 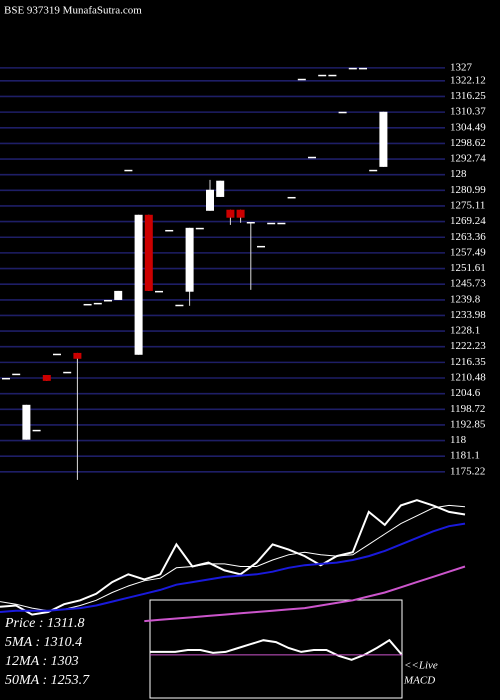 I want to click on y-tick-label: 1192.85, so click(x=468, y=424).